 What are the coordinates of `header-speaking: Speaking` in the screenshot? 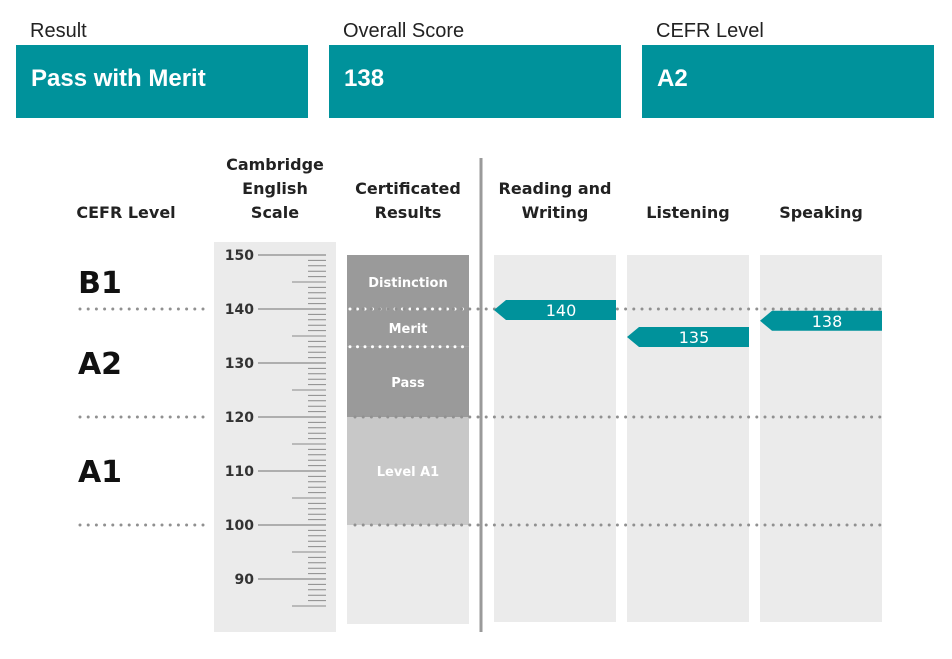 It's located at (821, 212).